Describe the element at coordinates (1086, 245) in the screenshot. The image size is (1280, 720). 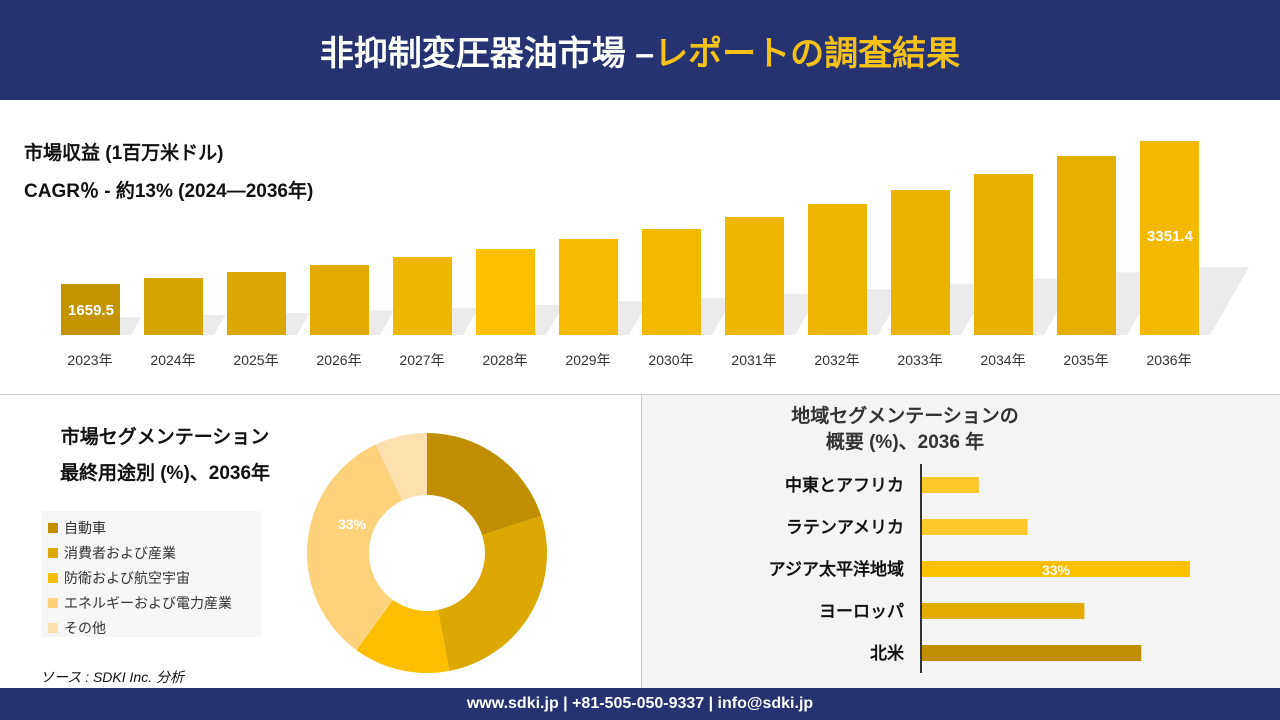
I see `bar-2035年` at that location.